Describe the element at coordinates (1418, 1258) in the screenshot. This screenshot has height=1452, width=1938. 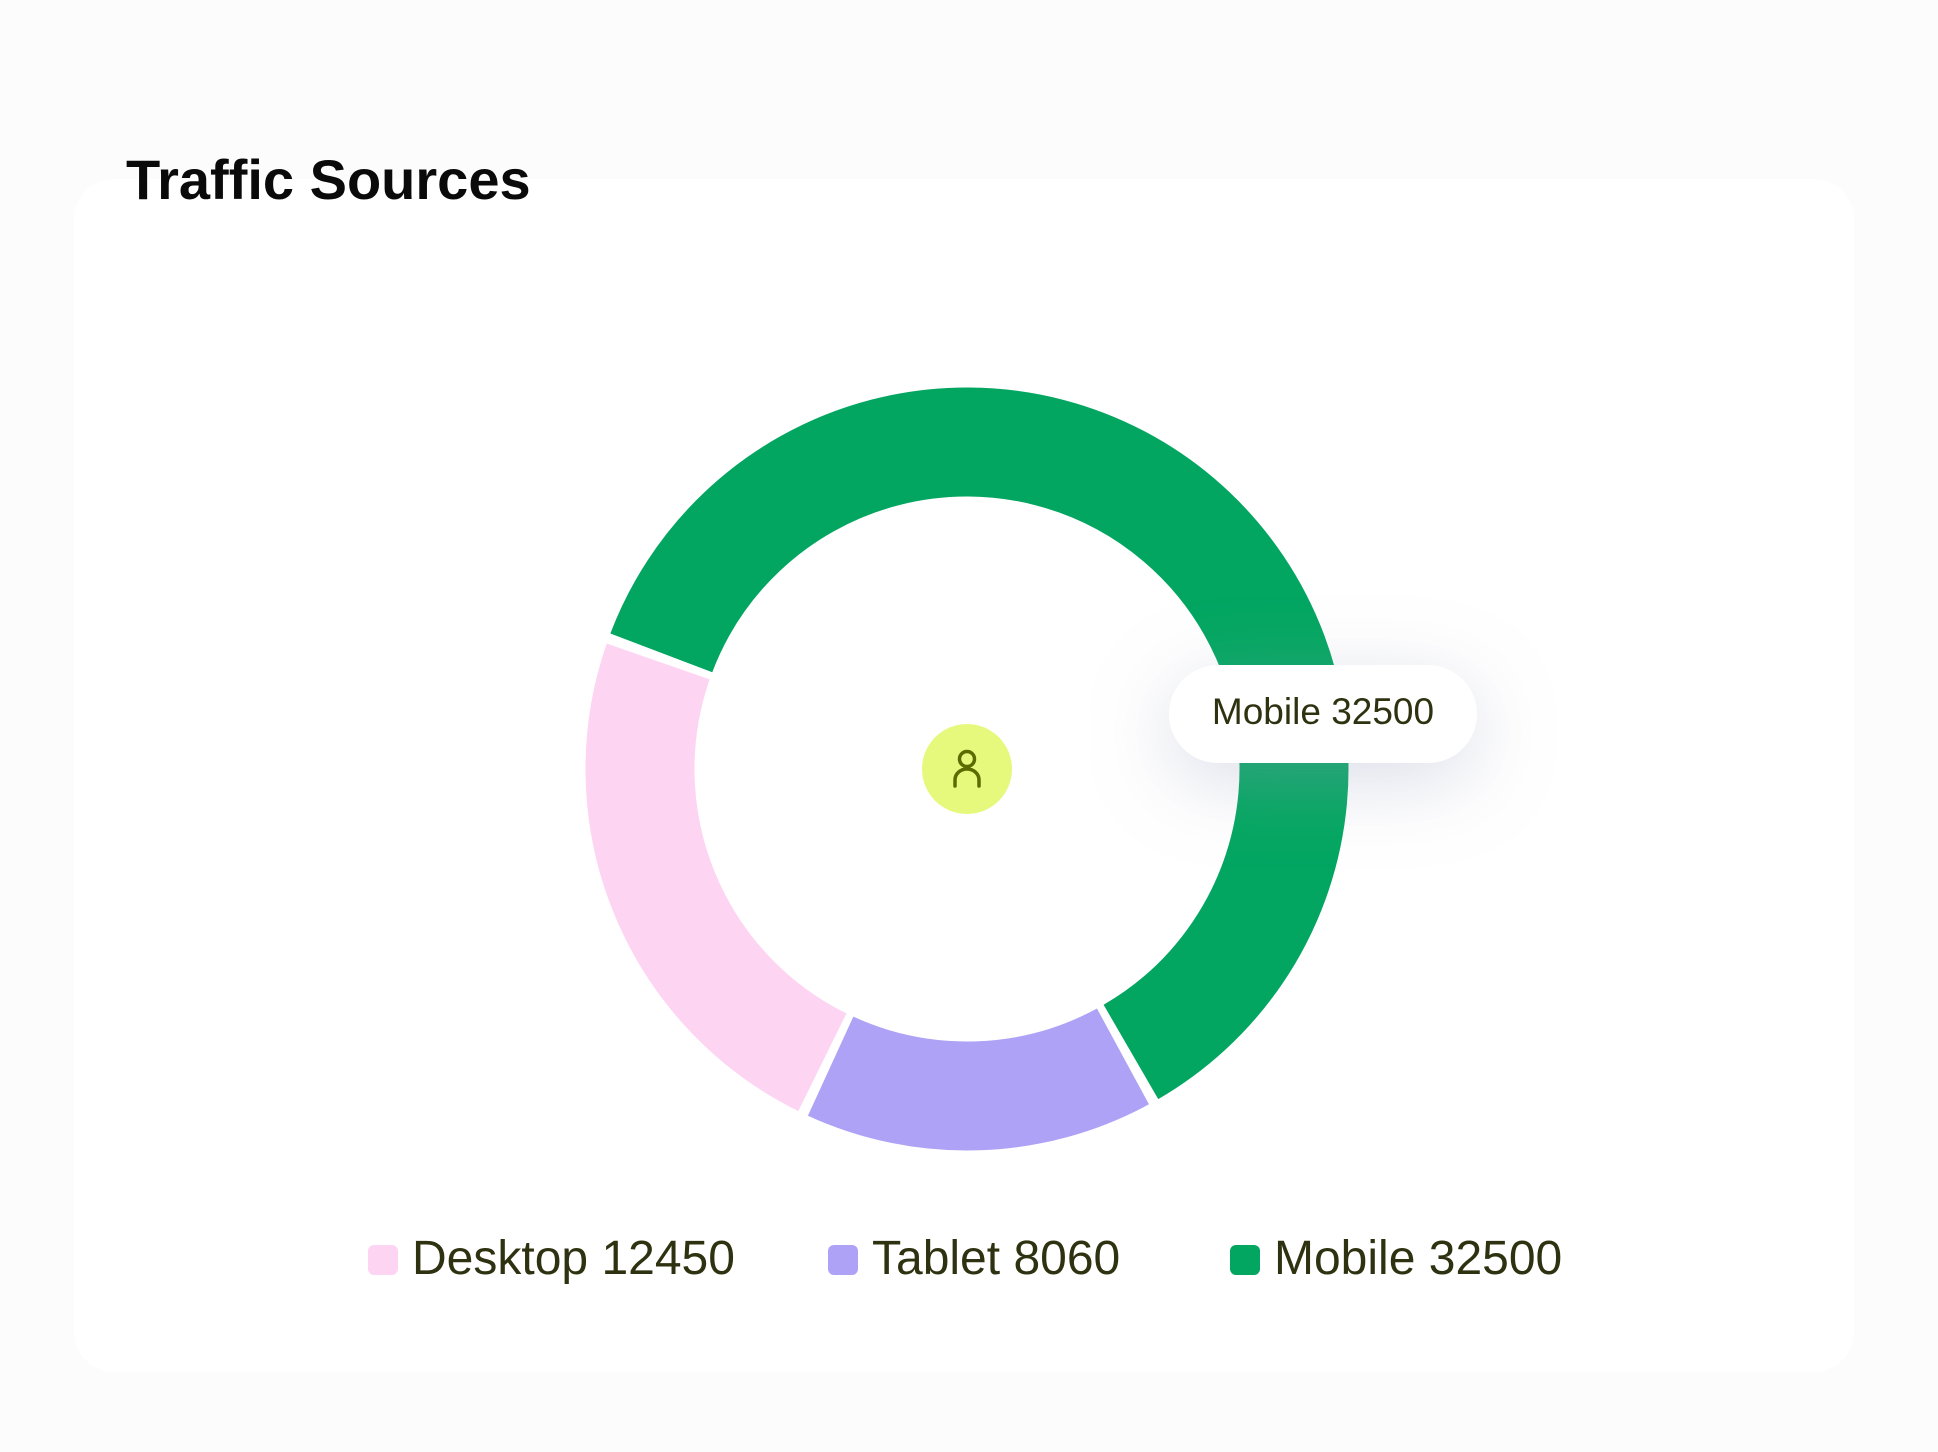
I see `legend-label: Mobile 32500` at that location.